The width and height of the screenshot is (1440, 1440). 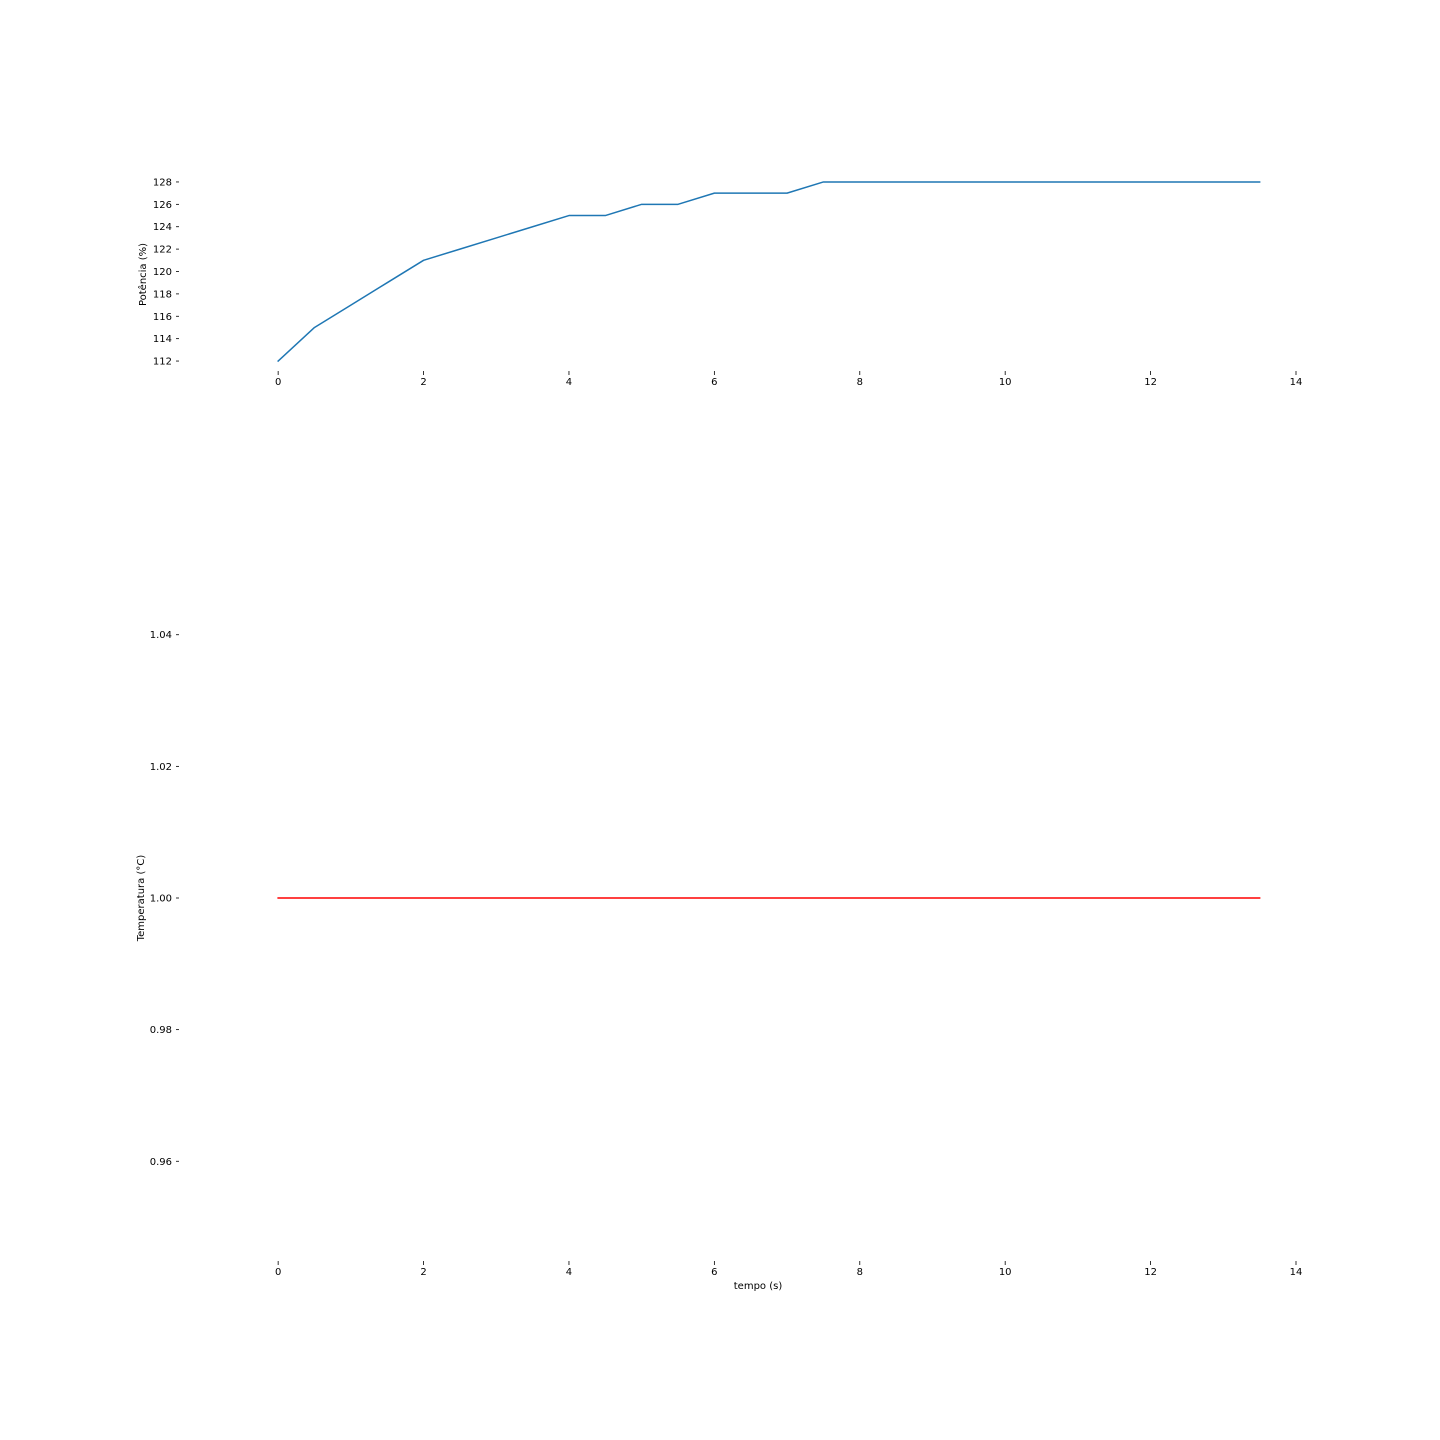 What do you see at coordinates (161, 1162) in the screenshot?
I see `y-tick-label: 0.96` at bounding box center [161, 1162].